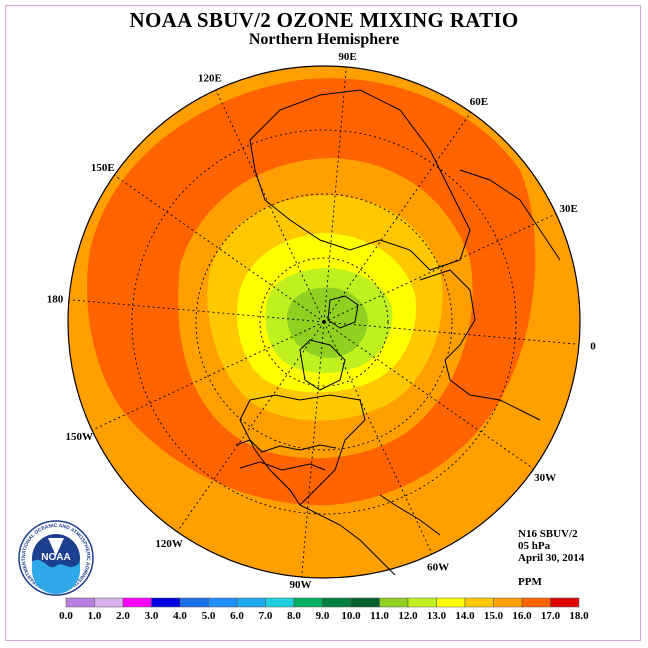 This screenshot has width=648, height=648. Describe the element at coordinates (438, 568) in the screenshot. I see `longitude-label: 60W` at that location.